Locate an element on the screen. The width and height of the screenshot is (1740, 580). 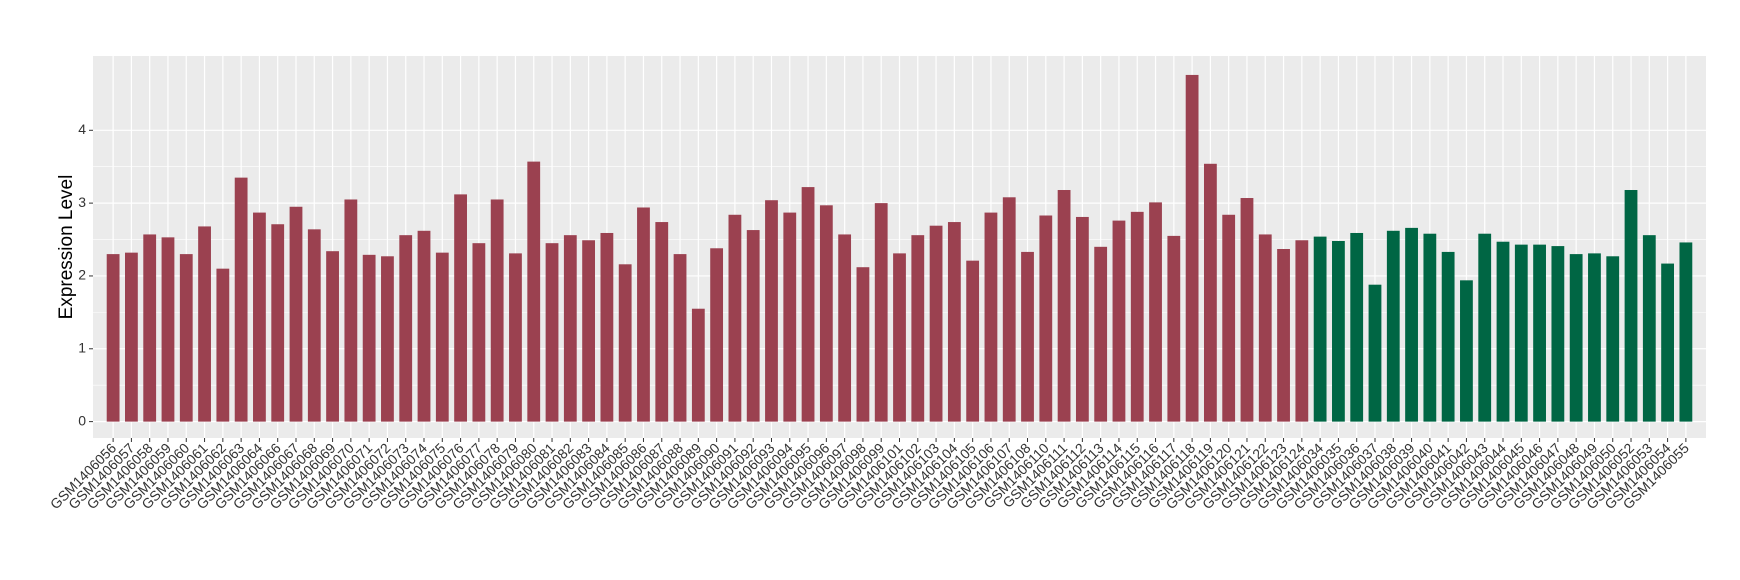
y-tick-label: 1 is located at coordinates (82, 347).